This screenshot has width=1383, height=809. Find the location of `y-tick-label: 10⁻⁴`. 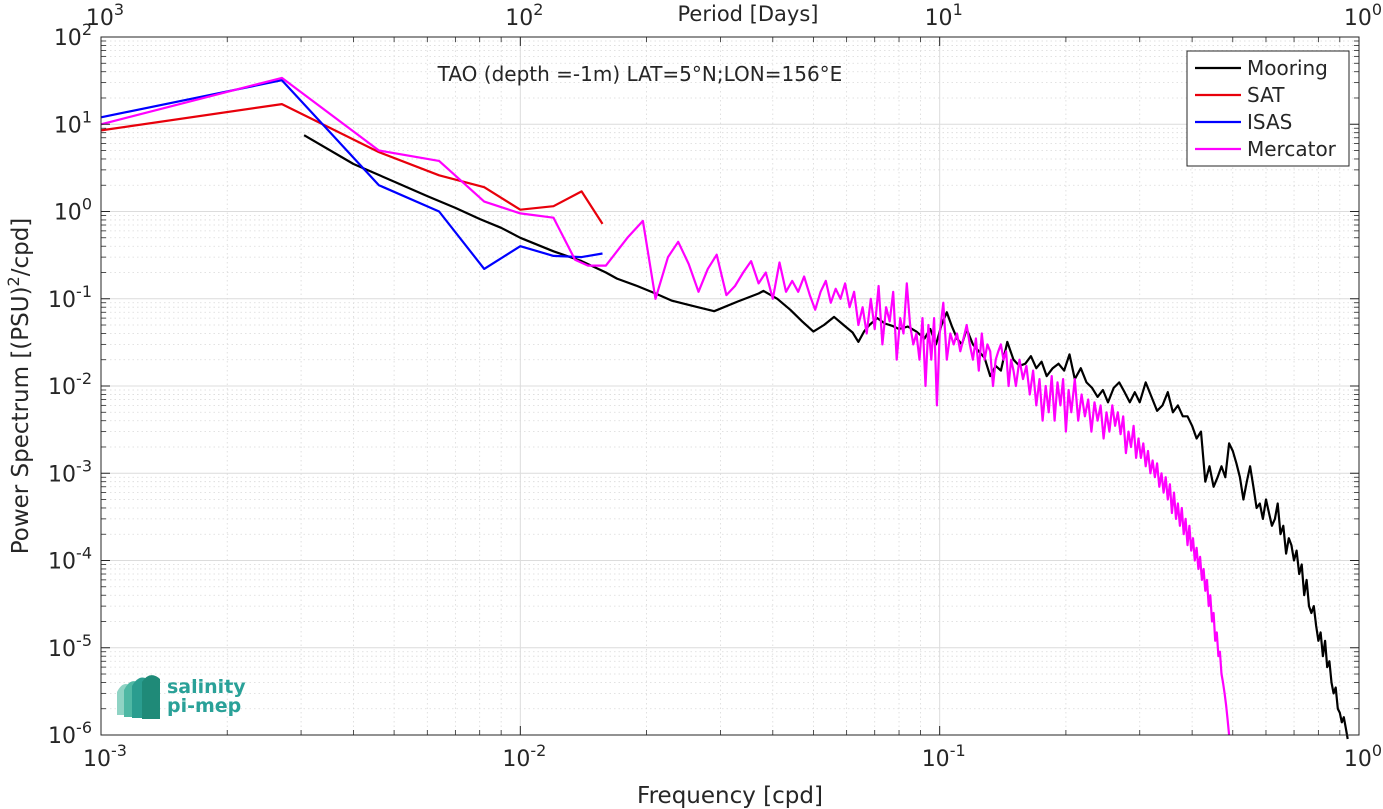

y-tick-label: 10⁻⁴ is located at coordinates (70, 559).